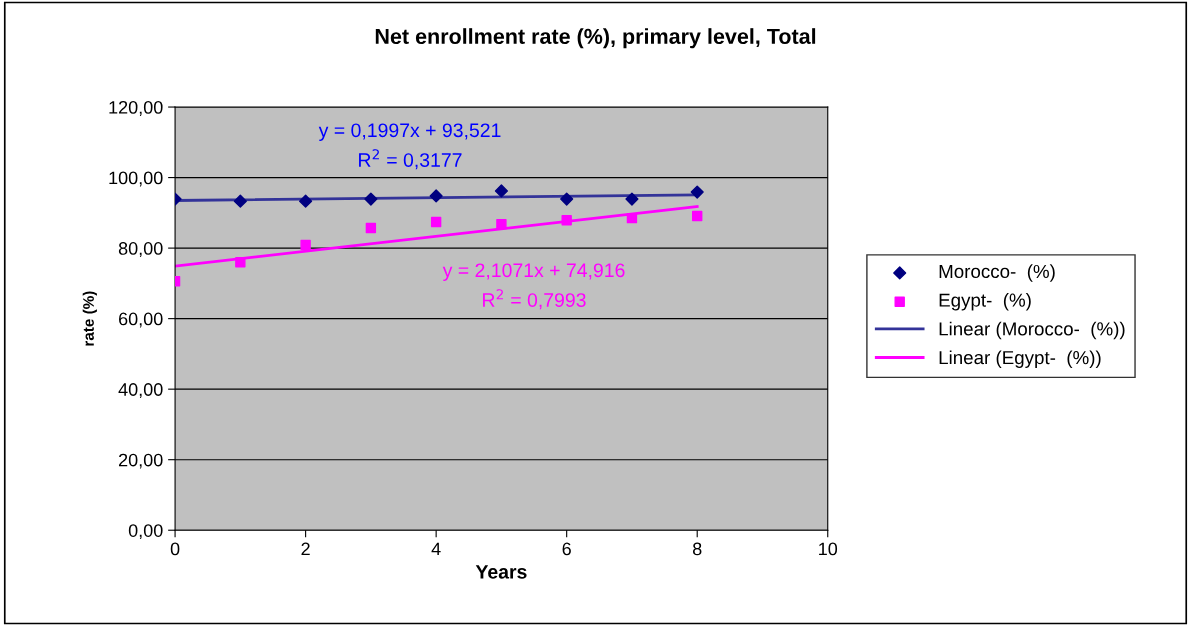 The height and width of the screenshot is (626, 1191). Describe the element at coordinates (409, 146) in the screenshot. I see `annotation: y = 0,1997x + 93,521 R$^{2}$ = 0,3177` at that location.